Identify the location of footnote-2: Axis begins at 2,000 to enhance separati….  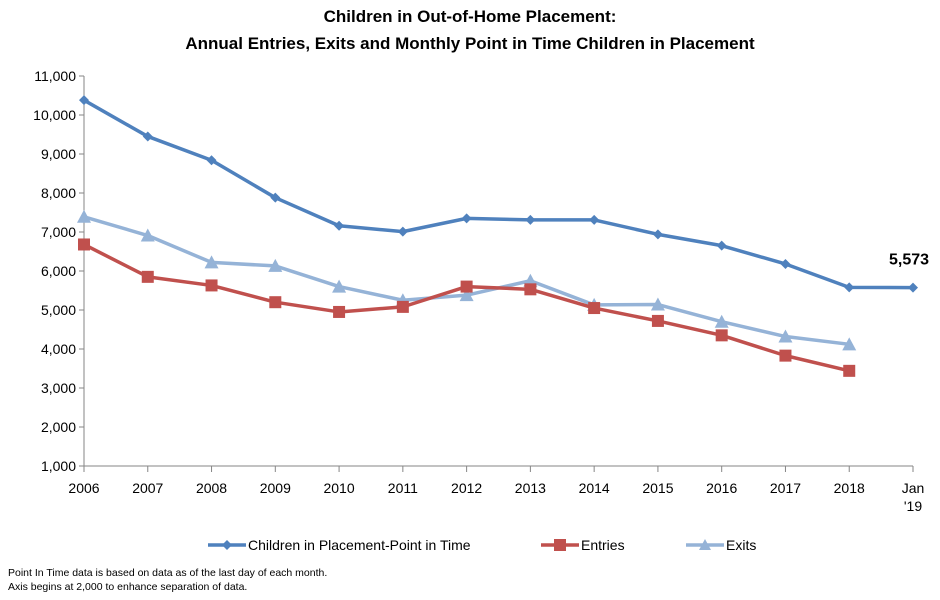
(128, 587).